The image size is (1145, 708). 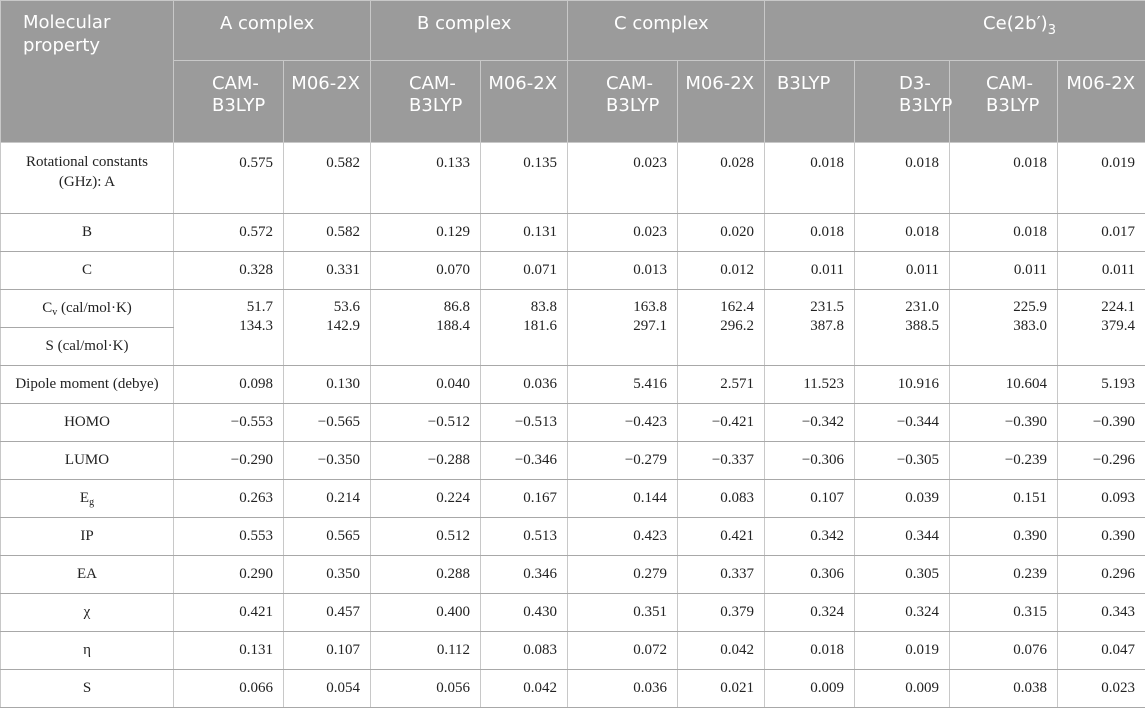 I want to click on table-cell: 0.263, so click(x=229, y=499).